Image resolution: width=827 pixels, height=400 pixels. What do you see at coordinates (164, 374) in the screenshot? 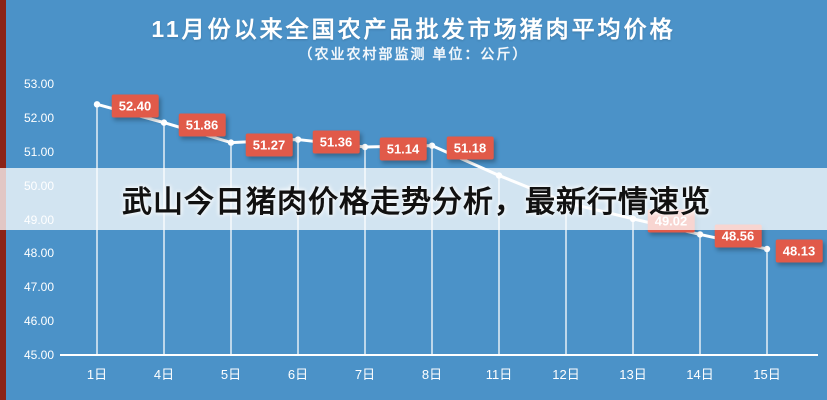
I see `x-axis-tick-label: 4日` at bounding box center [164, 374].